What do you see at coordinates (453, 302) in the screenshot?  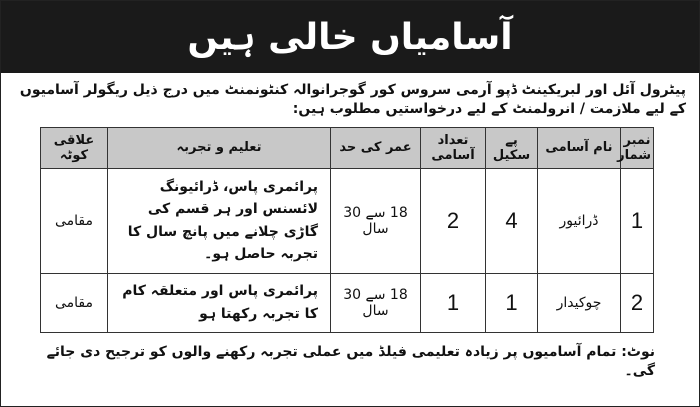 I see `cell-count: 1` at bounding box center [453, 302].